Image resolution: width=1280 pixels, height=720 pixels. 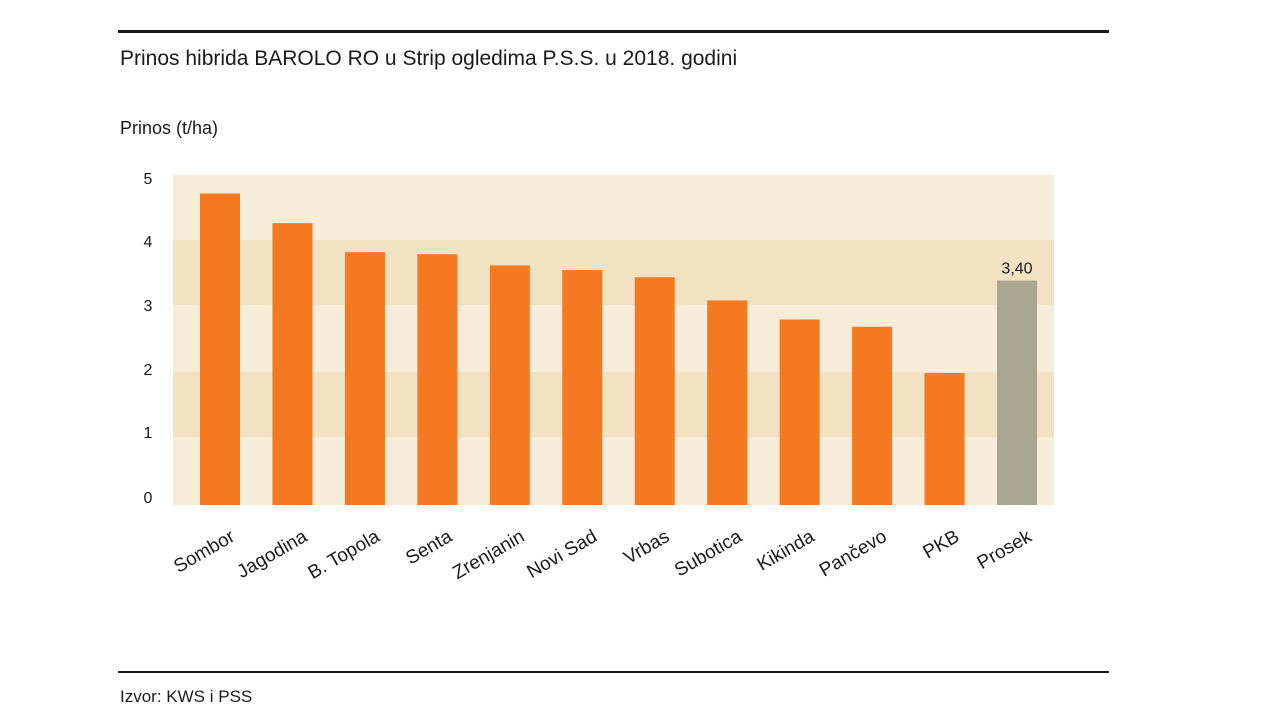 I want to click on top-rule, so click(x=613, y=31).